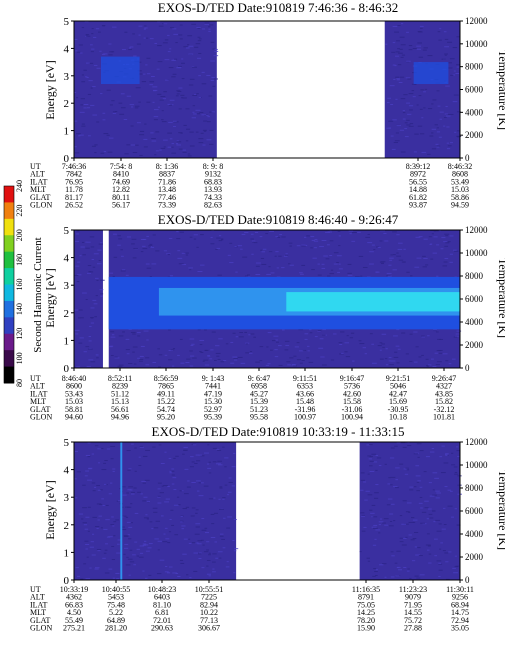 This screenshot has height=649, width=505. I want to click on colorbar-swatch, so click(9, 375).